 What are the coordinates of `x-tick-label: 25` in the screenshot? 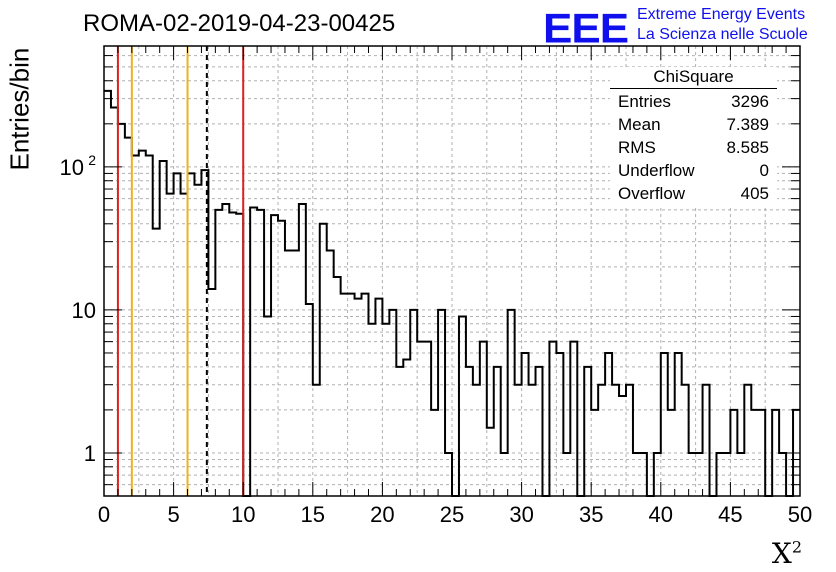 It's located at (452, 514).